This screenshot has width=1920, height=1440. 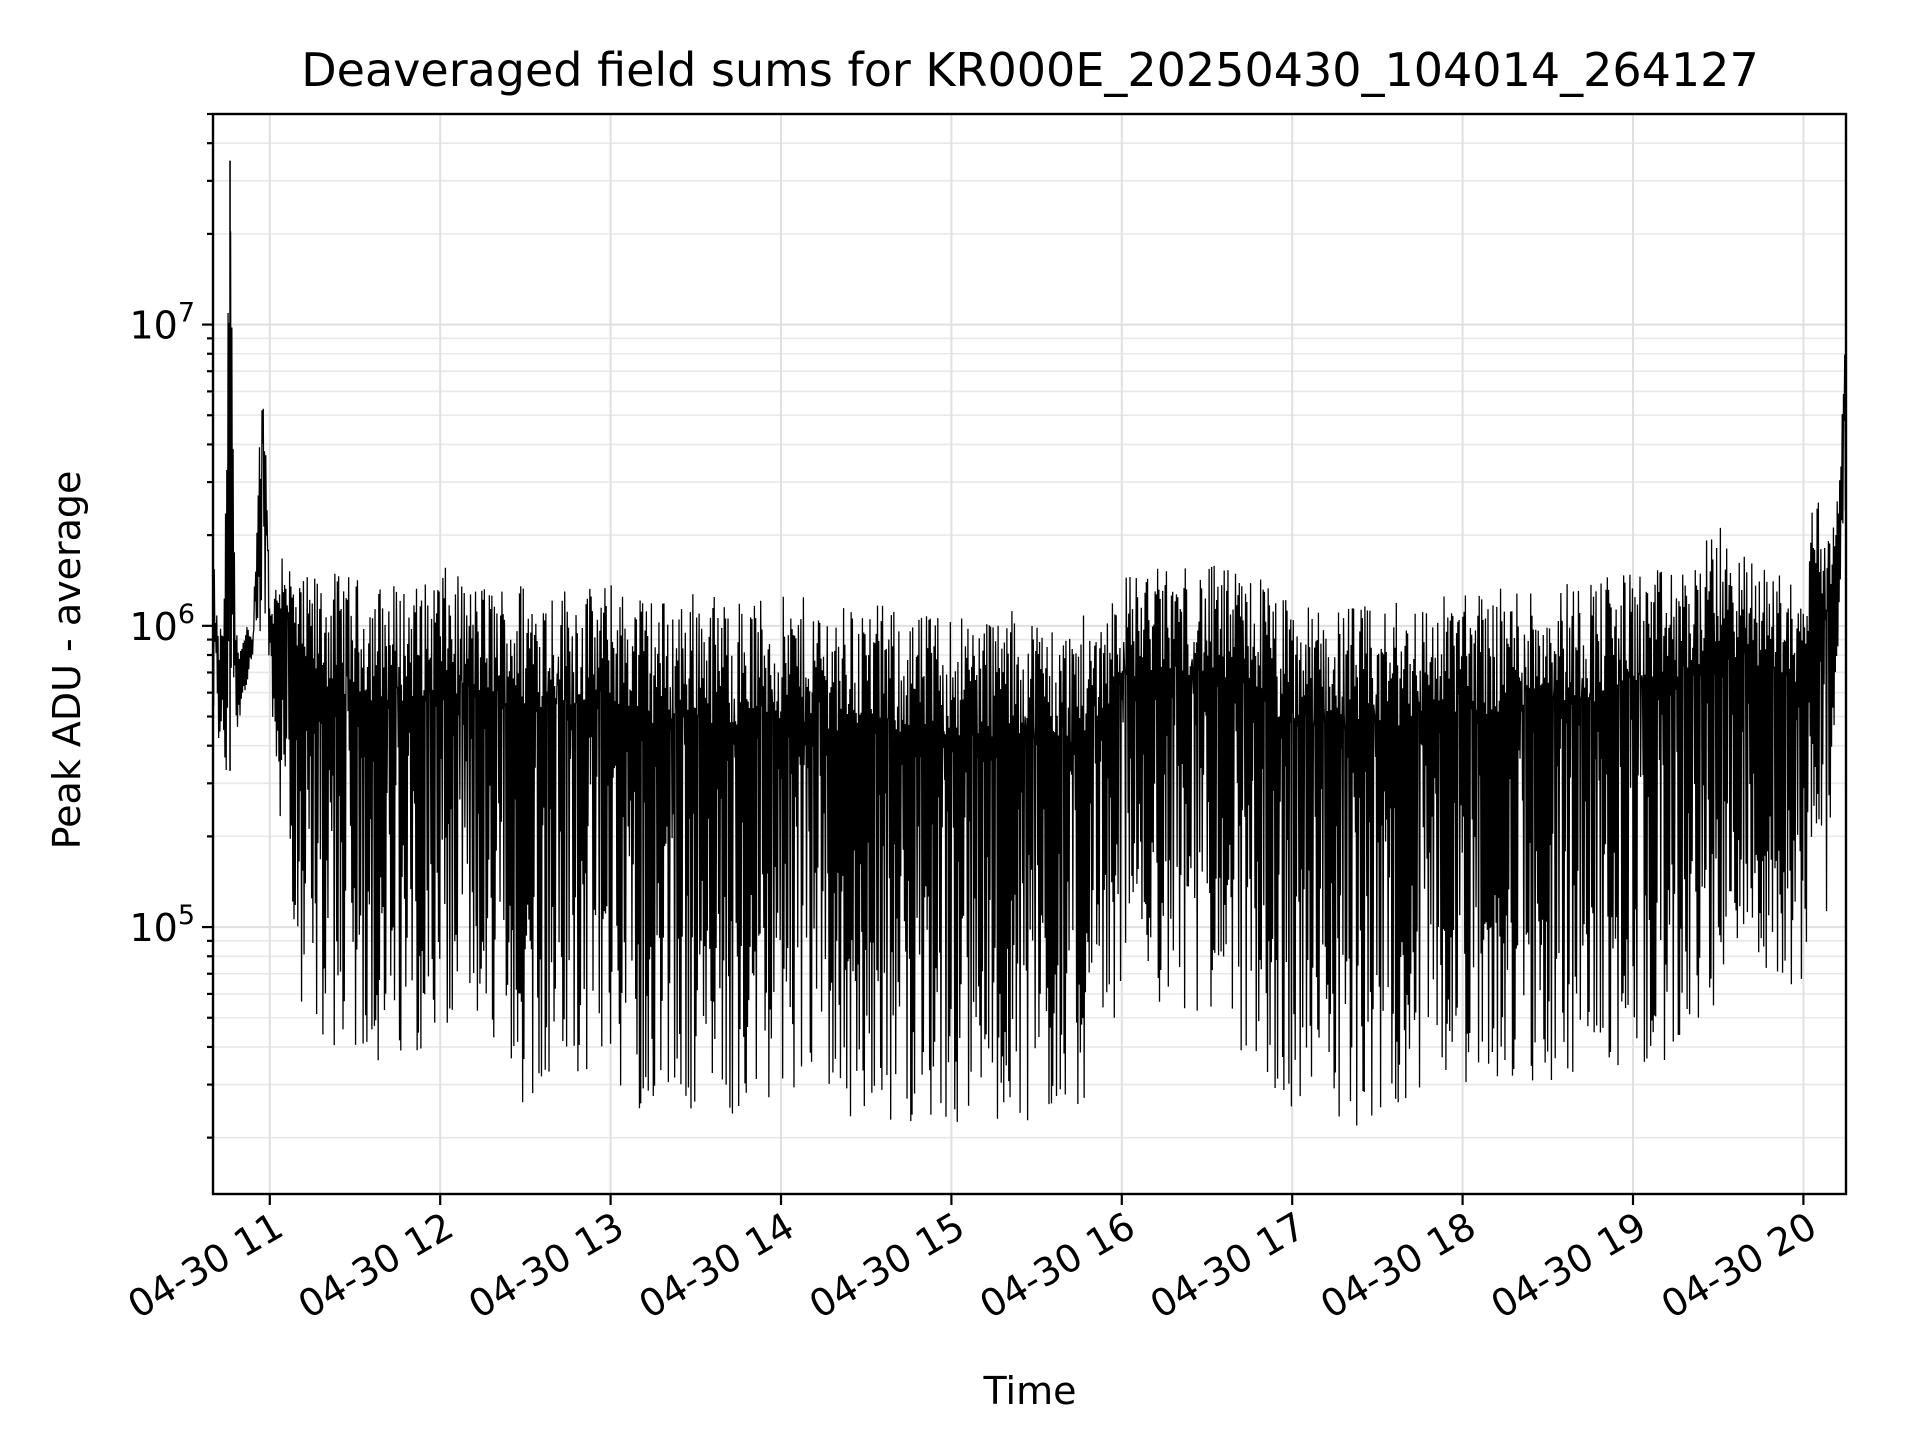 What do you see at coordinates (67, 660) in the screenshot?
I see `y-axis-label: Peak ADU - average` at bounding box center [67, 660].